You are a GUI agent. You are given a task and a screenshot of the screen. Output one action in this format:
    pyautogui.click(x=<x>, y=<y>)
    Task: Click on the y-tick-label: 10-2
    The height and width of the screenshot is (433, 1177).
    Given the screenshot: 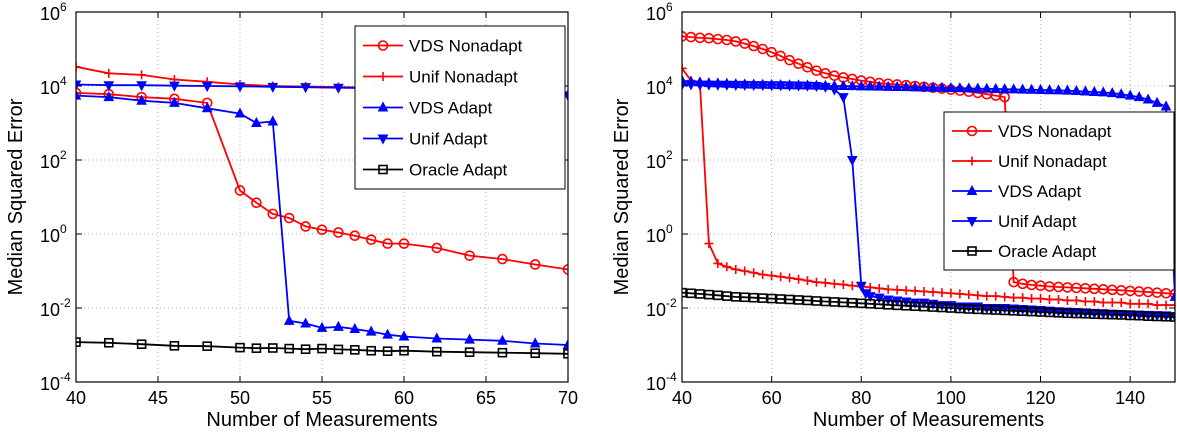 What is the action you would take?
    pyautogui.click(x=661, y=308)
    